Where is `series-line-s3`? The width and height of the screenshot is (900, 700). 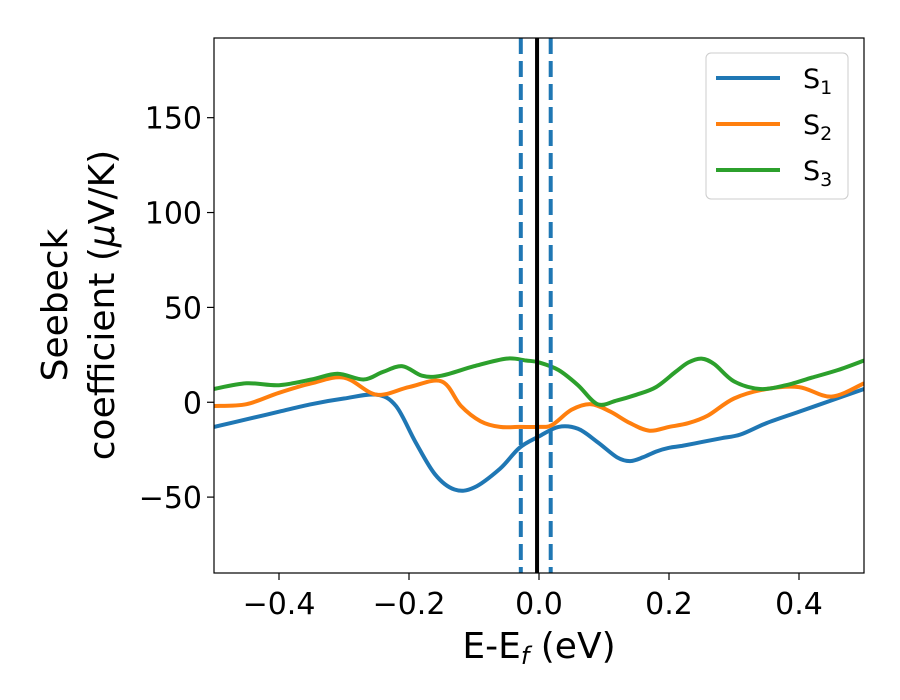 series-line-s3 is located at coordinates (539, 381).